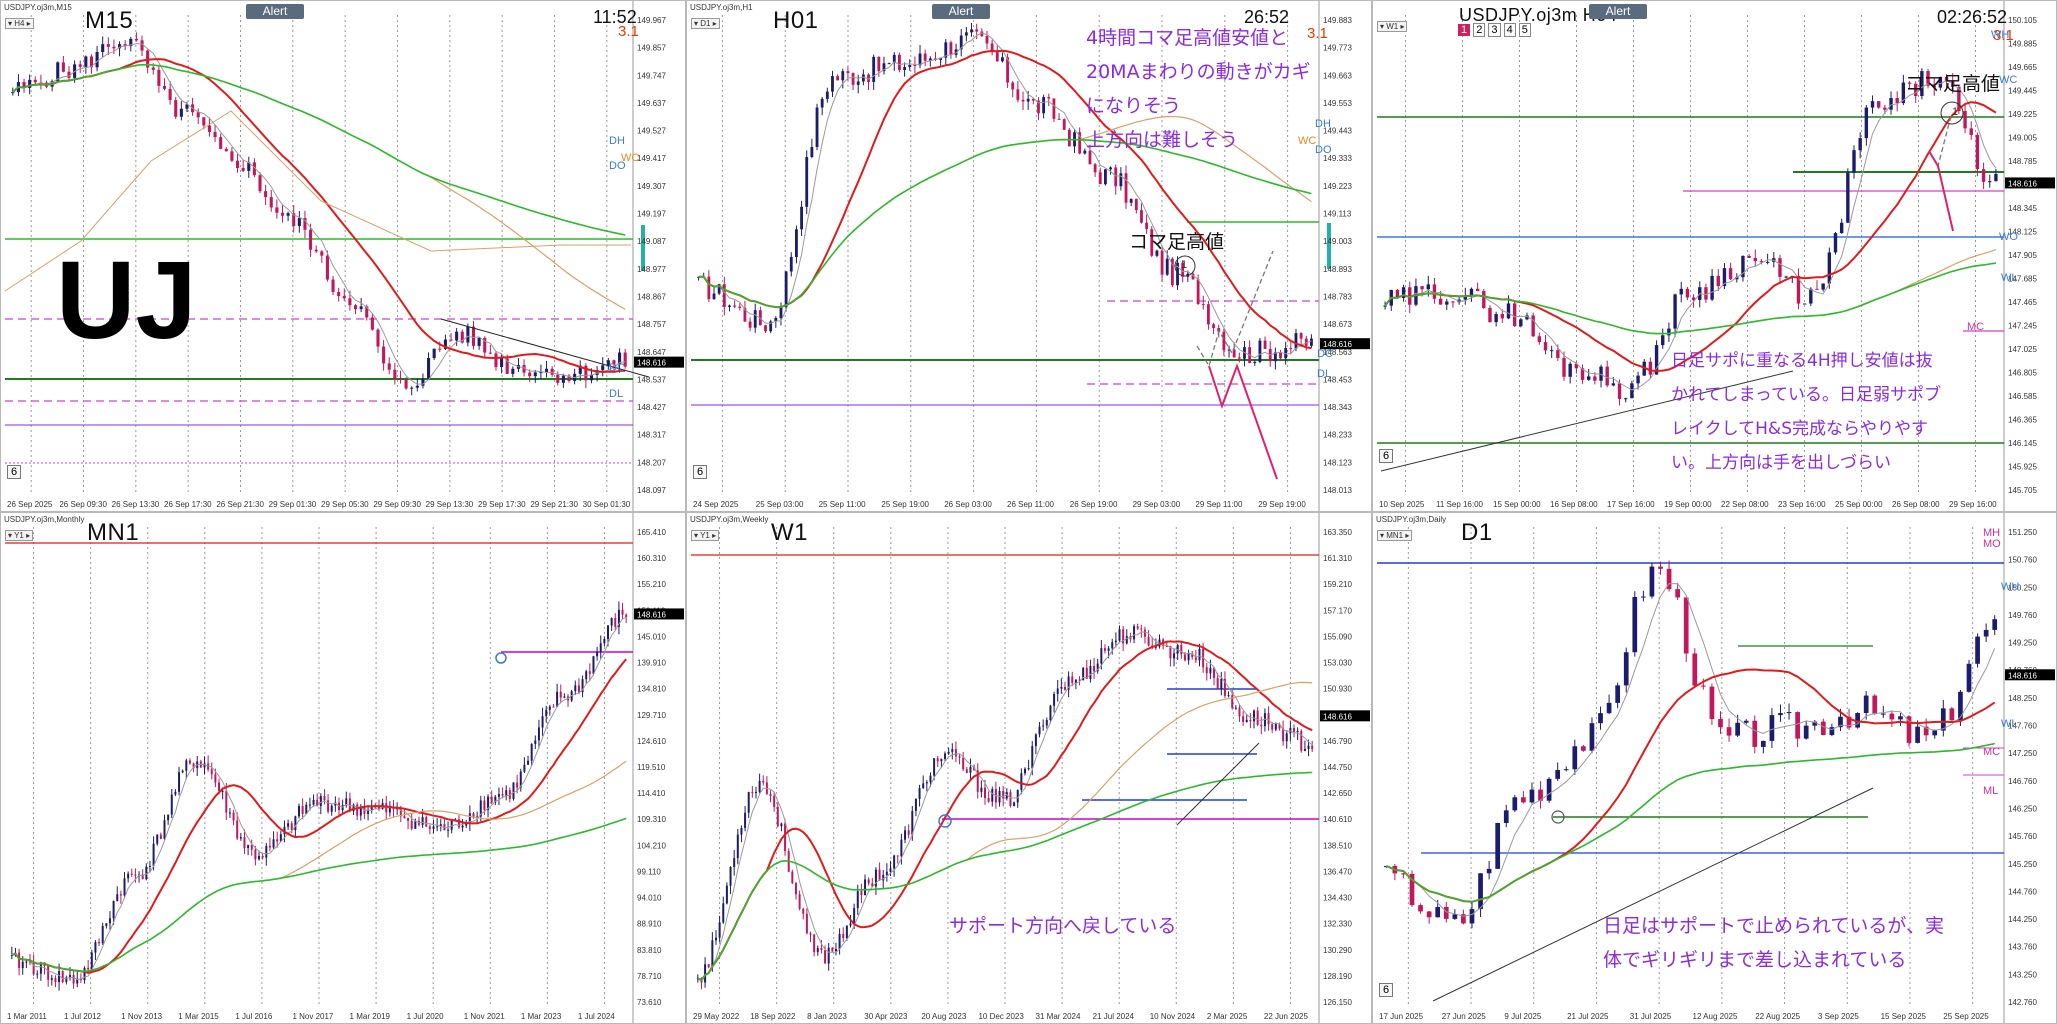 The image size is (2057, 1024). What do you see at coordinates (651, 20) in the screenshot?
I see `price-tick-label: 149.967` at bounding box center [651, 20].